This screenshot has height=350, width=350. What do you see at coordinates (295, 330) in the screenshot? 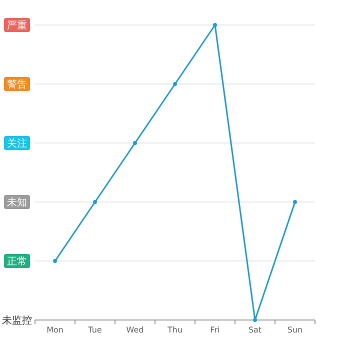
I see `x-tick-label: Sun` at bounding box center [295, 330].